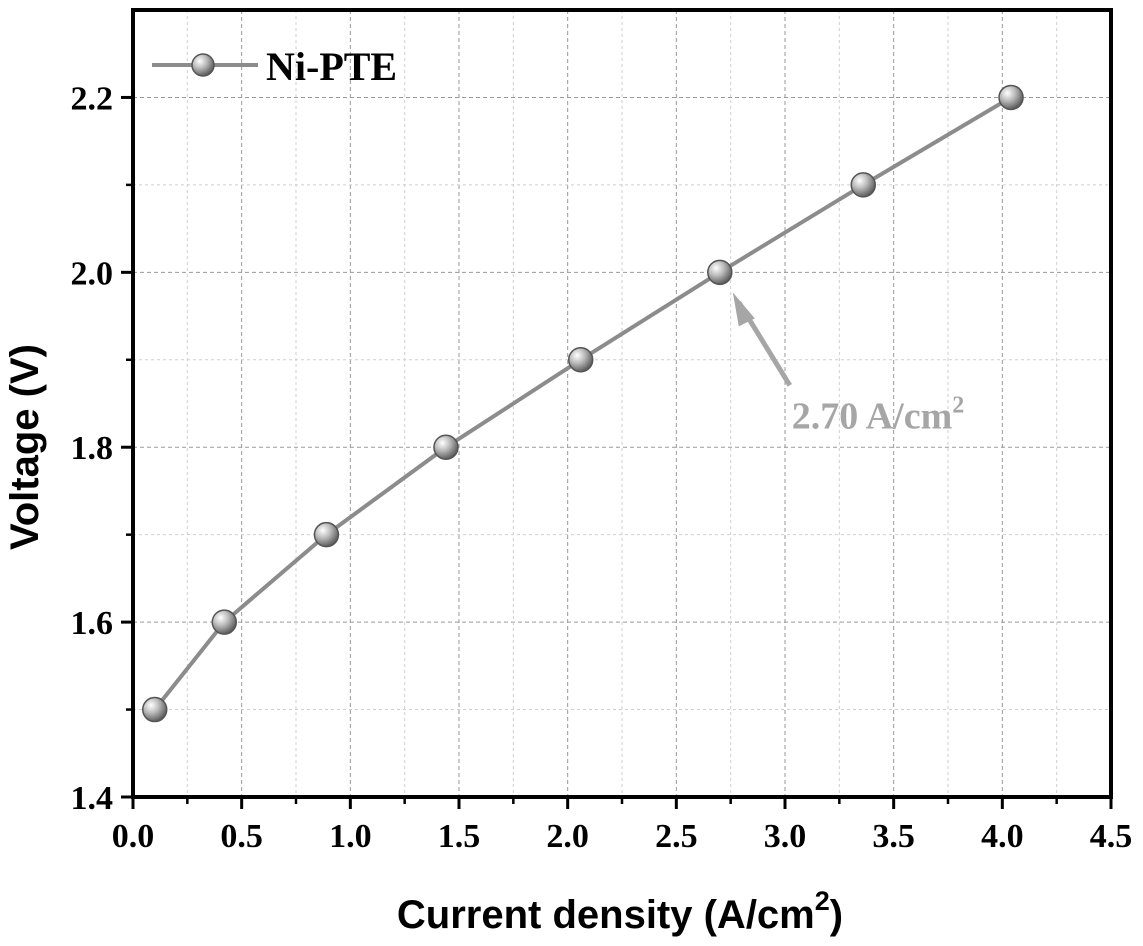  I want to click on x-tick-label: 1.5, so click(459, 836).